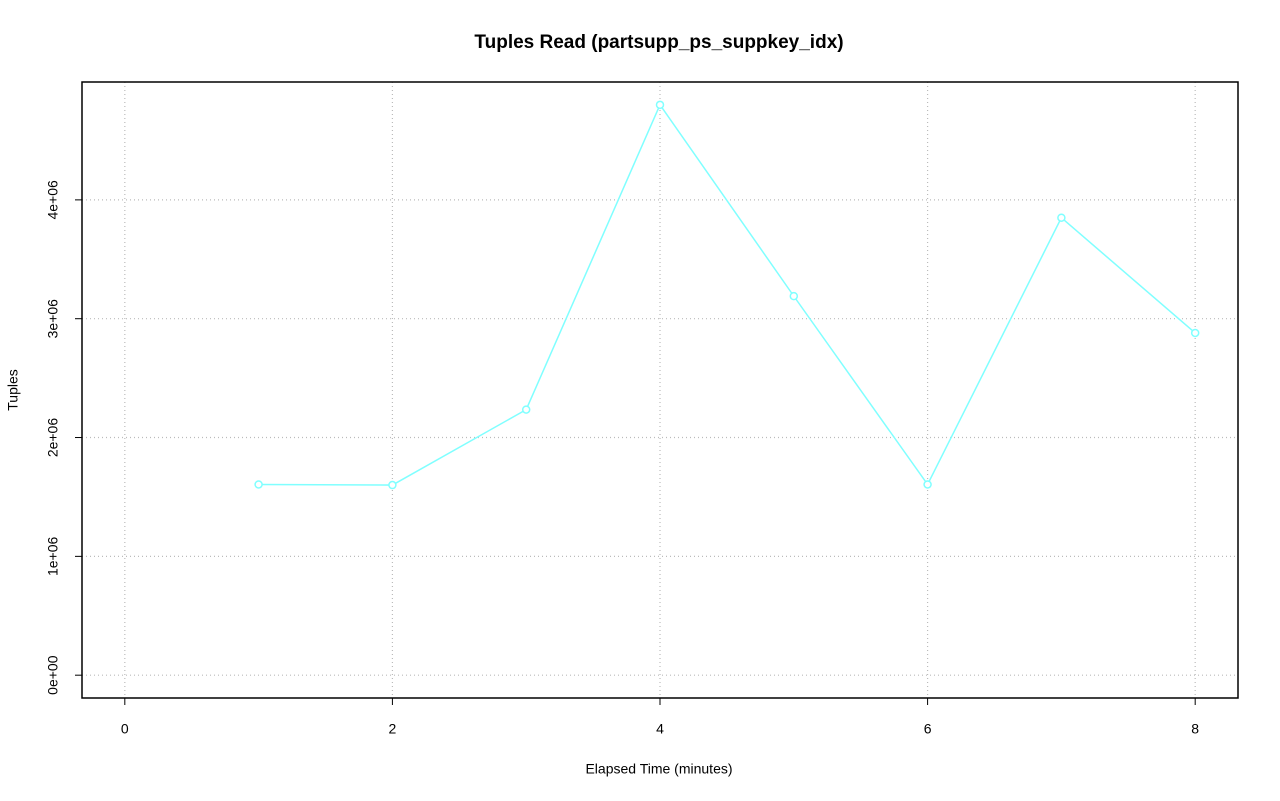 The height and width of the screenshot is (801, 1280). I want to click on x-tick-label: 6, so click(928, 729).